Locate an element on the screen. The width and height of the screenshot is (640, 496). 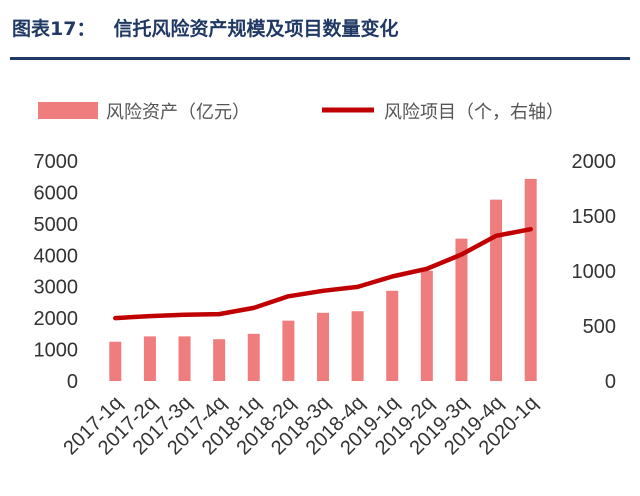
y-right-tick-label: 0 is located at coordinates (610, 382).